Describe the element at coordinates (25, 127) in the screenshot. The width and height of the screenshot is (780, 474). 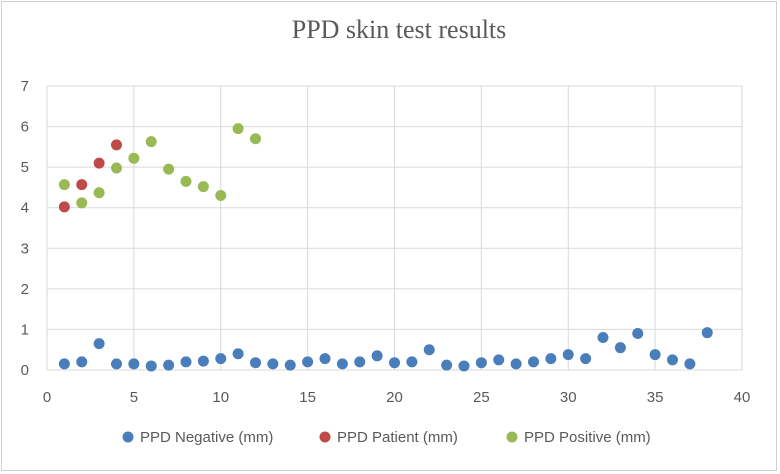
I see `y-tick-label: 6` at that location.